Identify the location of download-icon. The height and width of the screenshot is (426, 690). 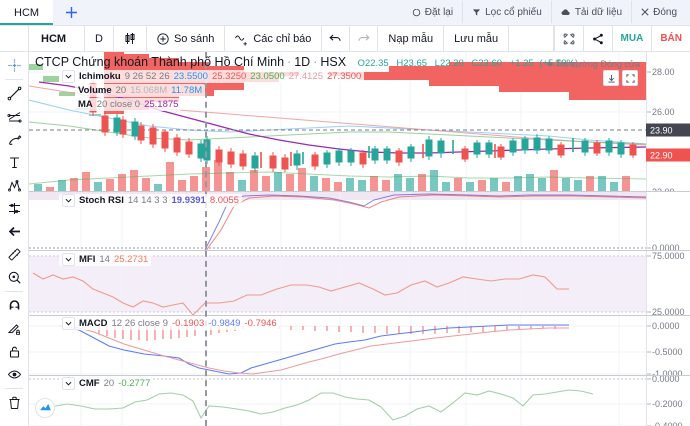
(611, 78).